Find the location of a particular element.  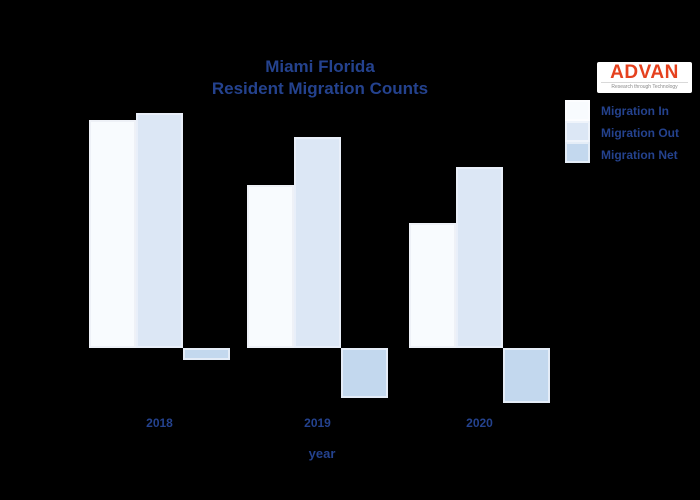

legend-labels: Migration In Migration Out Migration Net is located at coordinates (648, 134).